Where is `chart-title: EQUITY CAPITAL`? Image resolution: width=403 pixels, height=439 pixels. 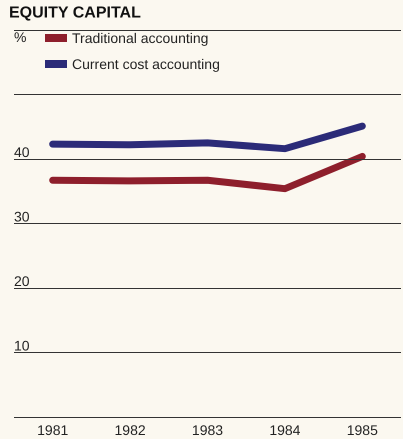 chart-title: EQUITY CAPITAL is located at coordinates (75, 13).